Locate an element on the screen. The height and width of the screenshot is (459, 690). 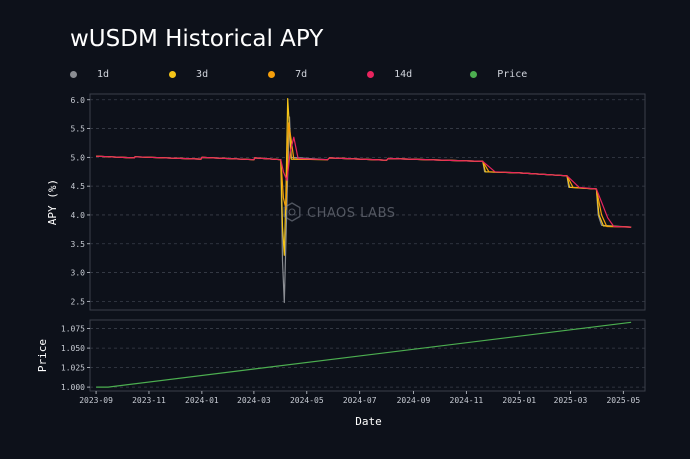
watermark: CHAOS LABS is located at coordinates (339, 212).